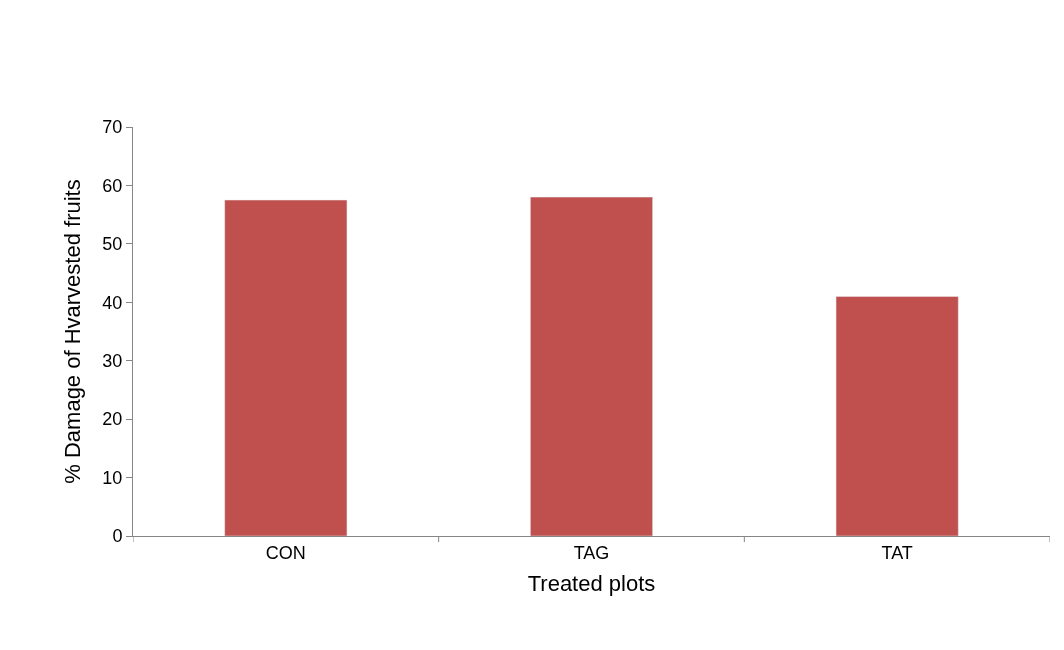 Image resolution: width=1064 pixels, height=650 pixels. What do you see at coordinates (112, 302) in the screenshot?
I see `y-tick-label: 40` at bounding box center [112, 302].